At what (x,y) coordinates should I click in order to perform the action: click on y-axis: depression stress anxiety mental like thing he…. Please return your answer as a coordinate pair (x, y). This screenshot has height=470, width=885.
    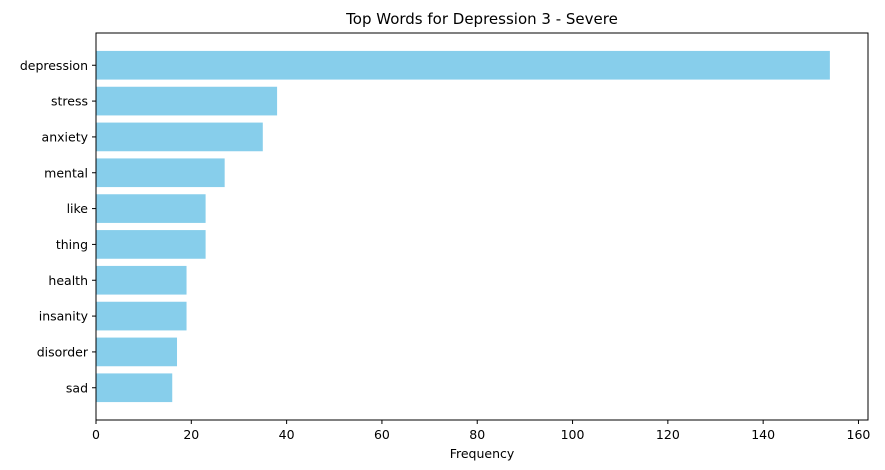
    Looking at the image, I should click on (58, 226).